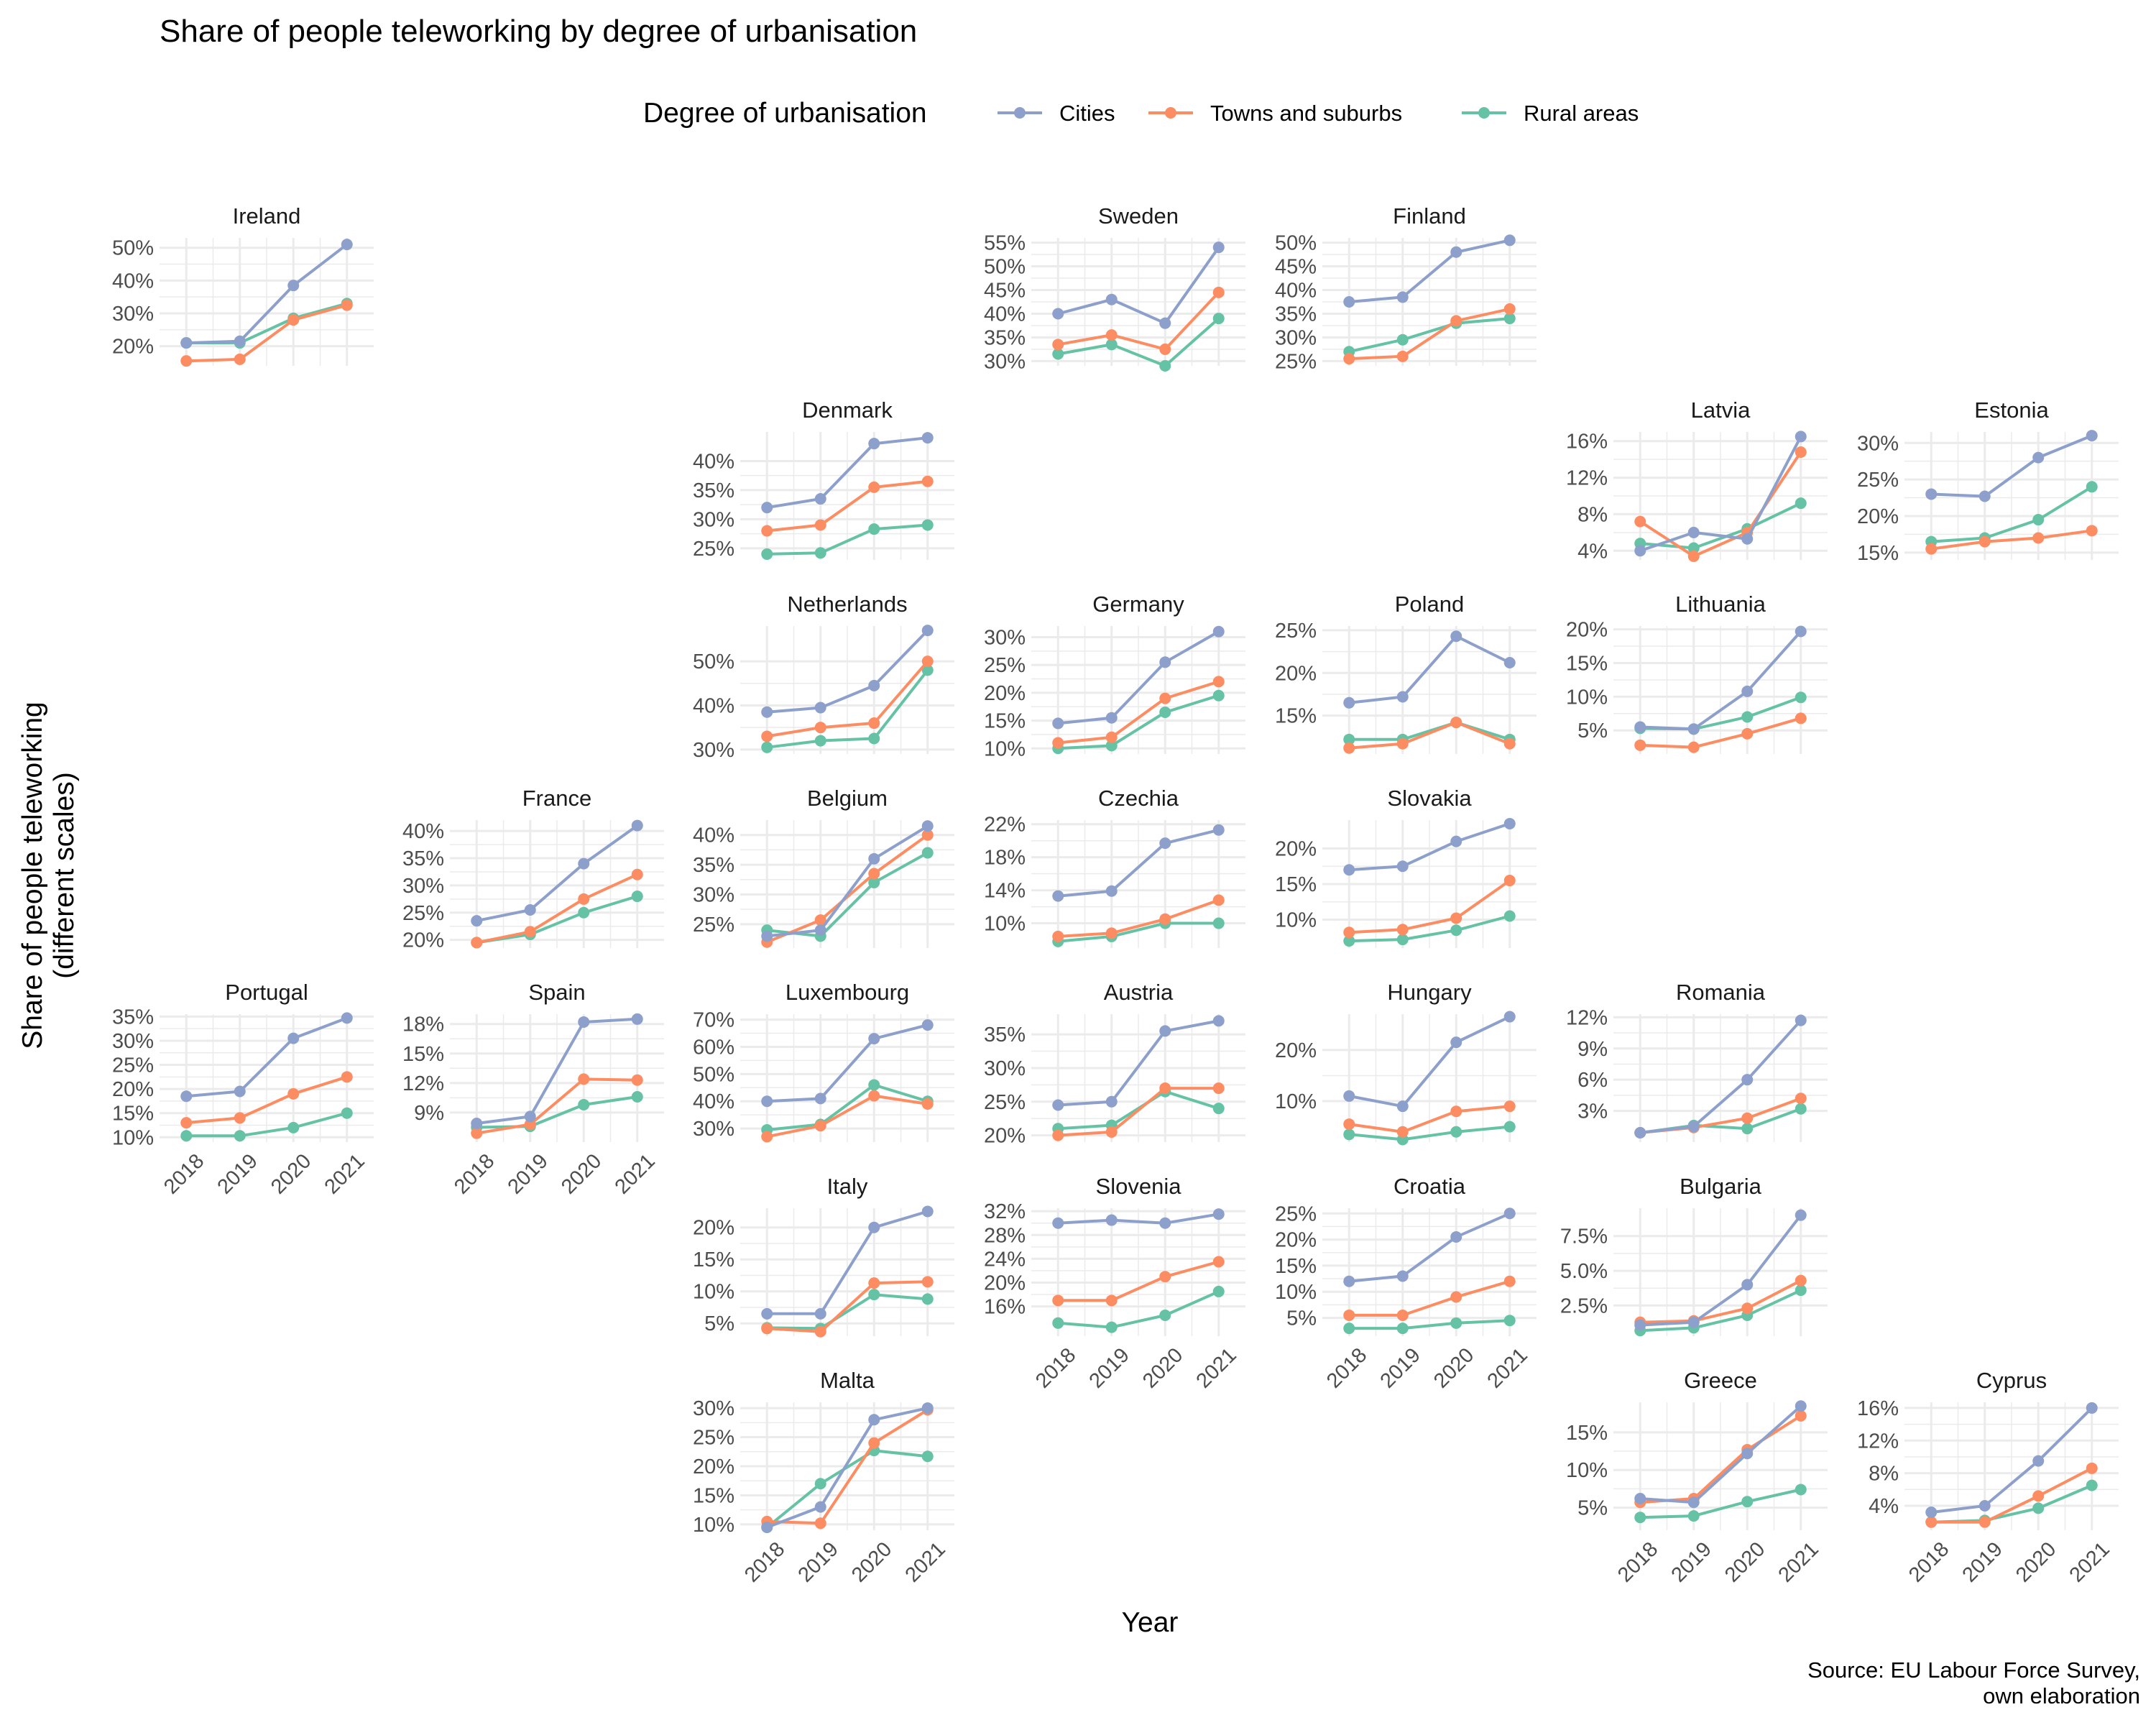  Describe the element at coordinates (133, 248) in the screenshot. I see `y-tick-label: 50%` at that location.